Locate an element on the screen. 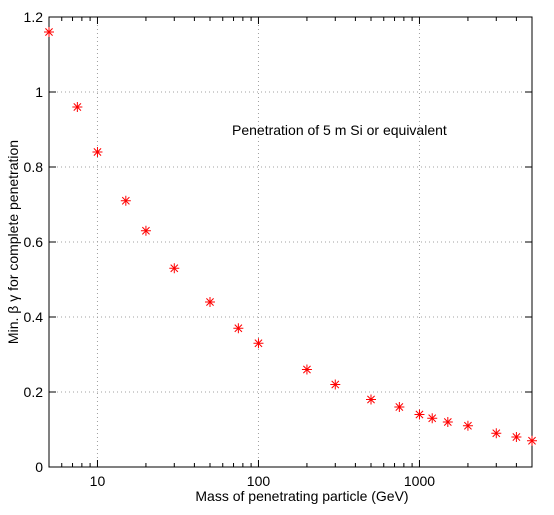 This screenshot has height=515, width=554. x-tick-label: 100 is located at coordinates (259, 481).